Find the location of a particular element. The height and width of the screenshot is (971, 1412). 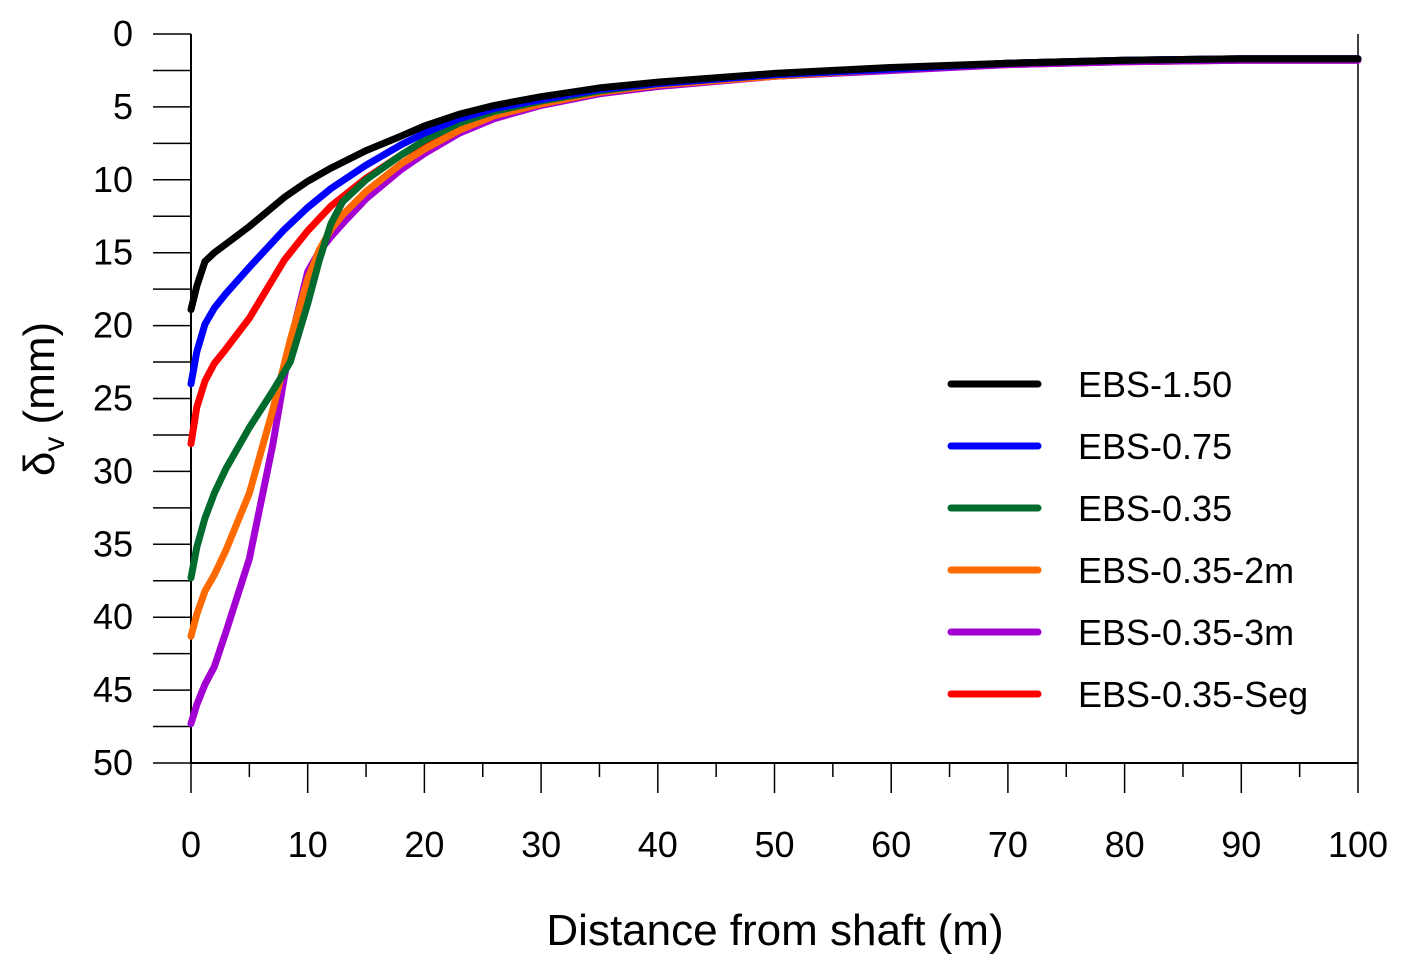

legend-label: EBS-0.35-Seg is located at coordinates (1193, 694).